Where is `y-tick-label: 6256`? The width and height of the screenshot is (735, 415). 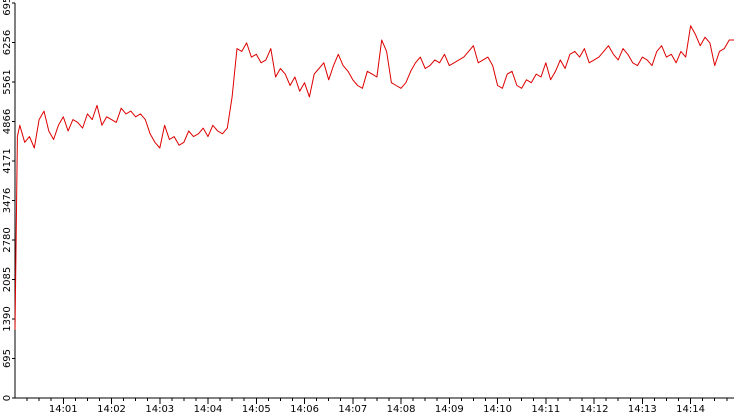 y-tick-label: 6256 is located at coordinates (7, 42).